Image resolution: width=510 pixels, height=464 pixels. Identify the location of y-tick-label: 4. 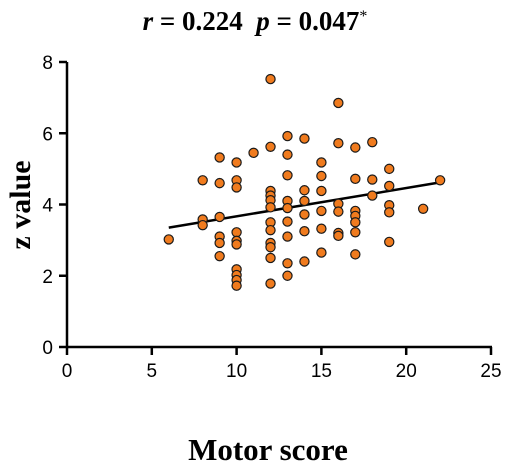
(47, 206).